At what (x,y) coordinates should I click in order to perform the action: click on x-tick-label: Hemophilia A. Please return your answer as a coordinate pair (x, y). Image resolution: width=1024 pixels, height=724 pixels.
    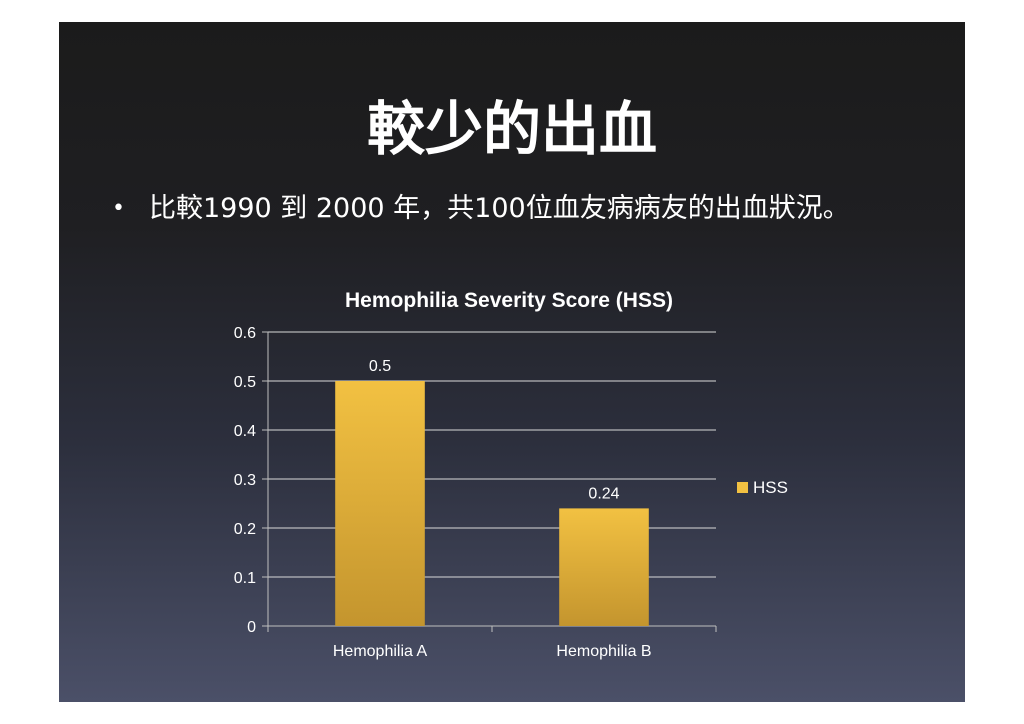
    Looking at the image, I should click on (380, 651).